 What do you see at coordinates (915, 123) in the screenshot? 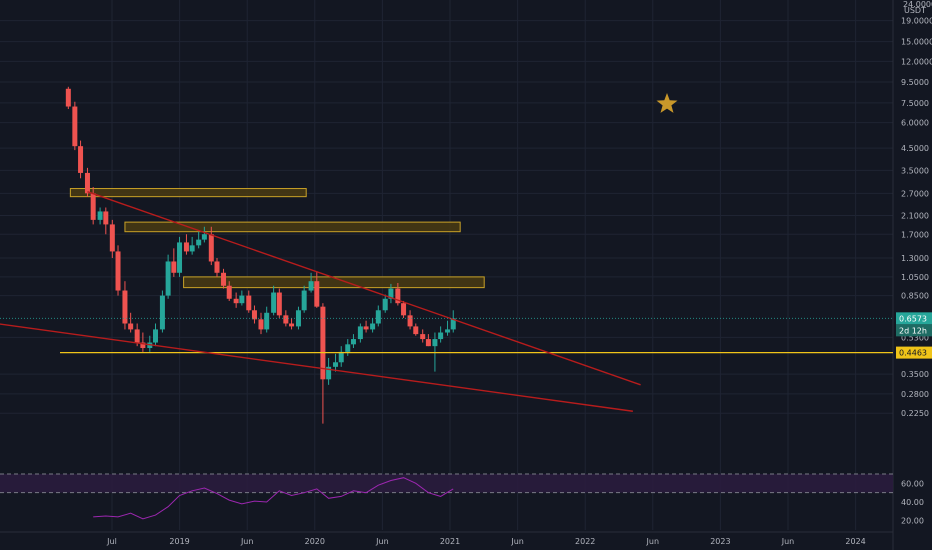
I see `price-tick-label: 6.0000` at bounding box center [915, 123].